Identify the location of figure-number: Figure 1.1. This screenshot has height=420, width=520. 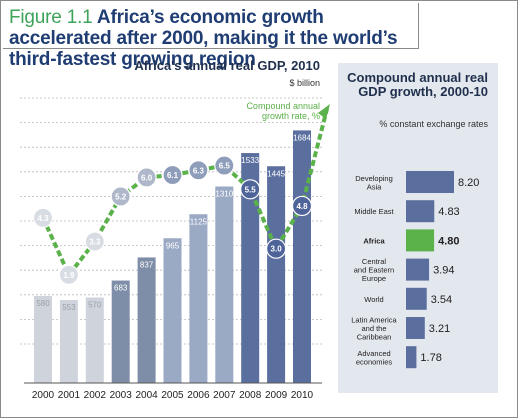
(51, 17).